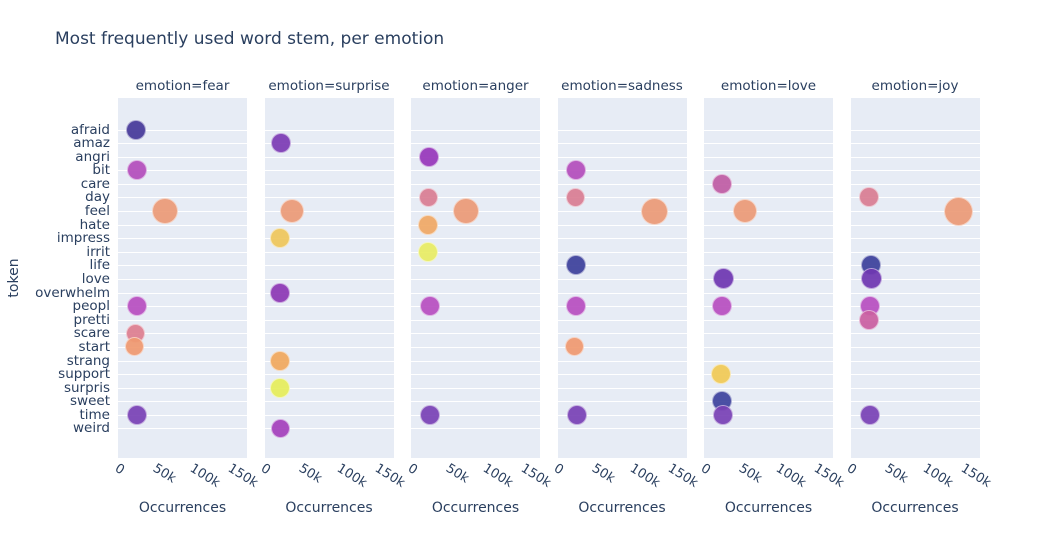 The height and width of the screenshot is (540, 1060). I want to click on scatter-point-care, so click(722, 183).